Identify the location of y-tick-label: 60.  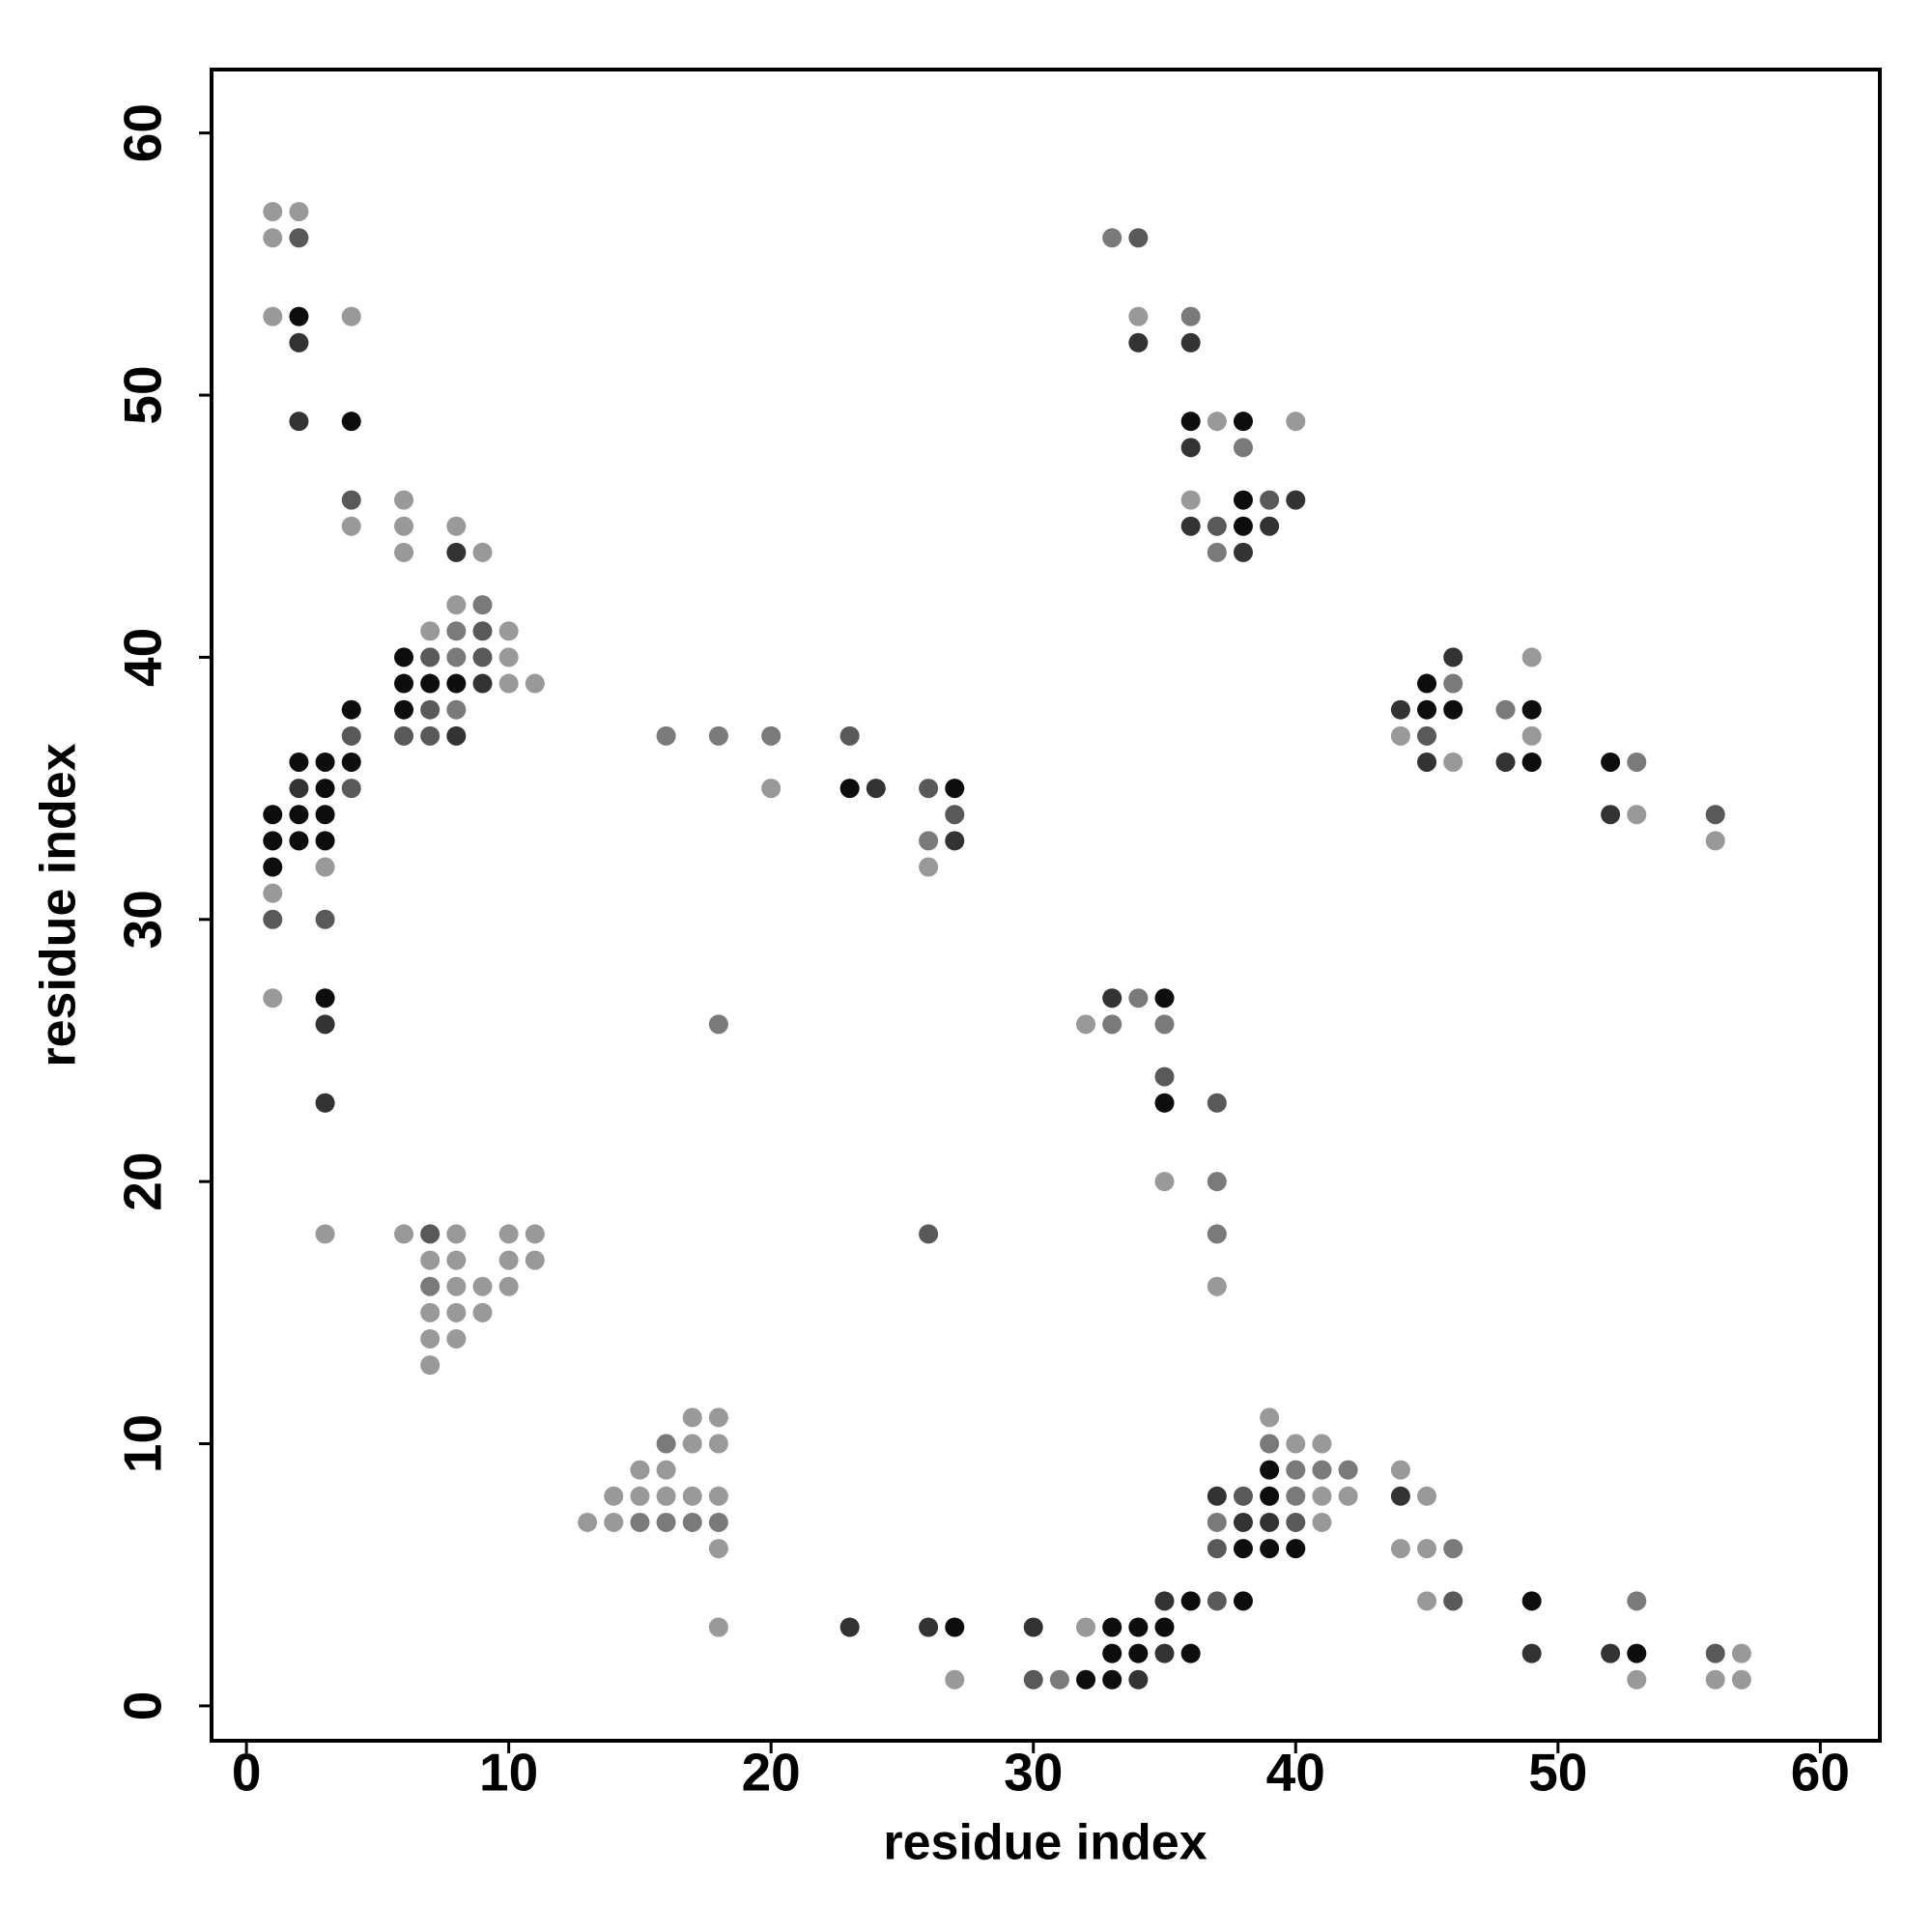
(143, 132).